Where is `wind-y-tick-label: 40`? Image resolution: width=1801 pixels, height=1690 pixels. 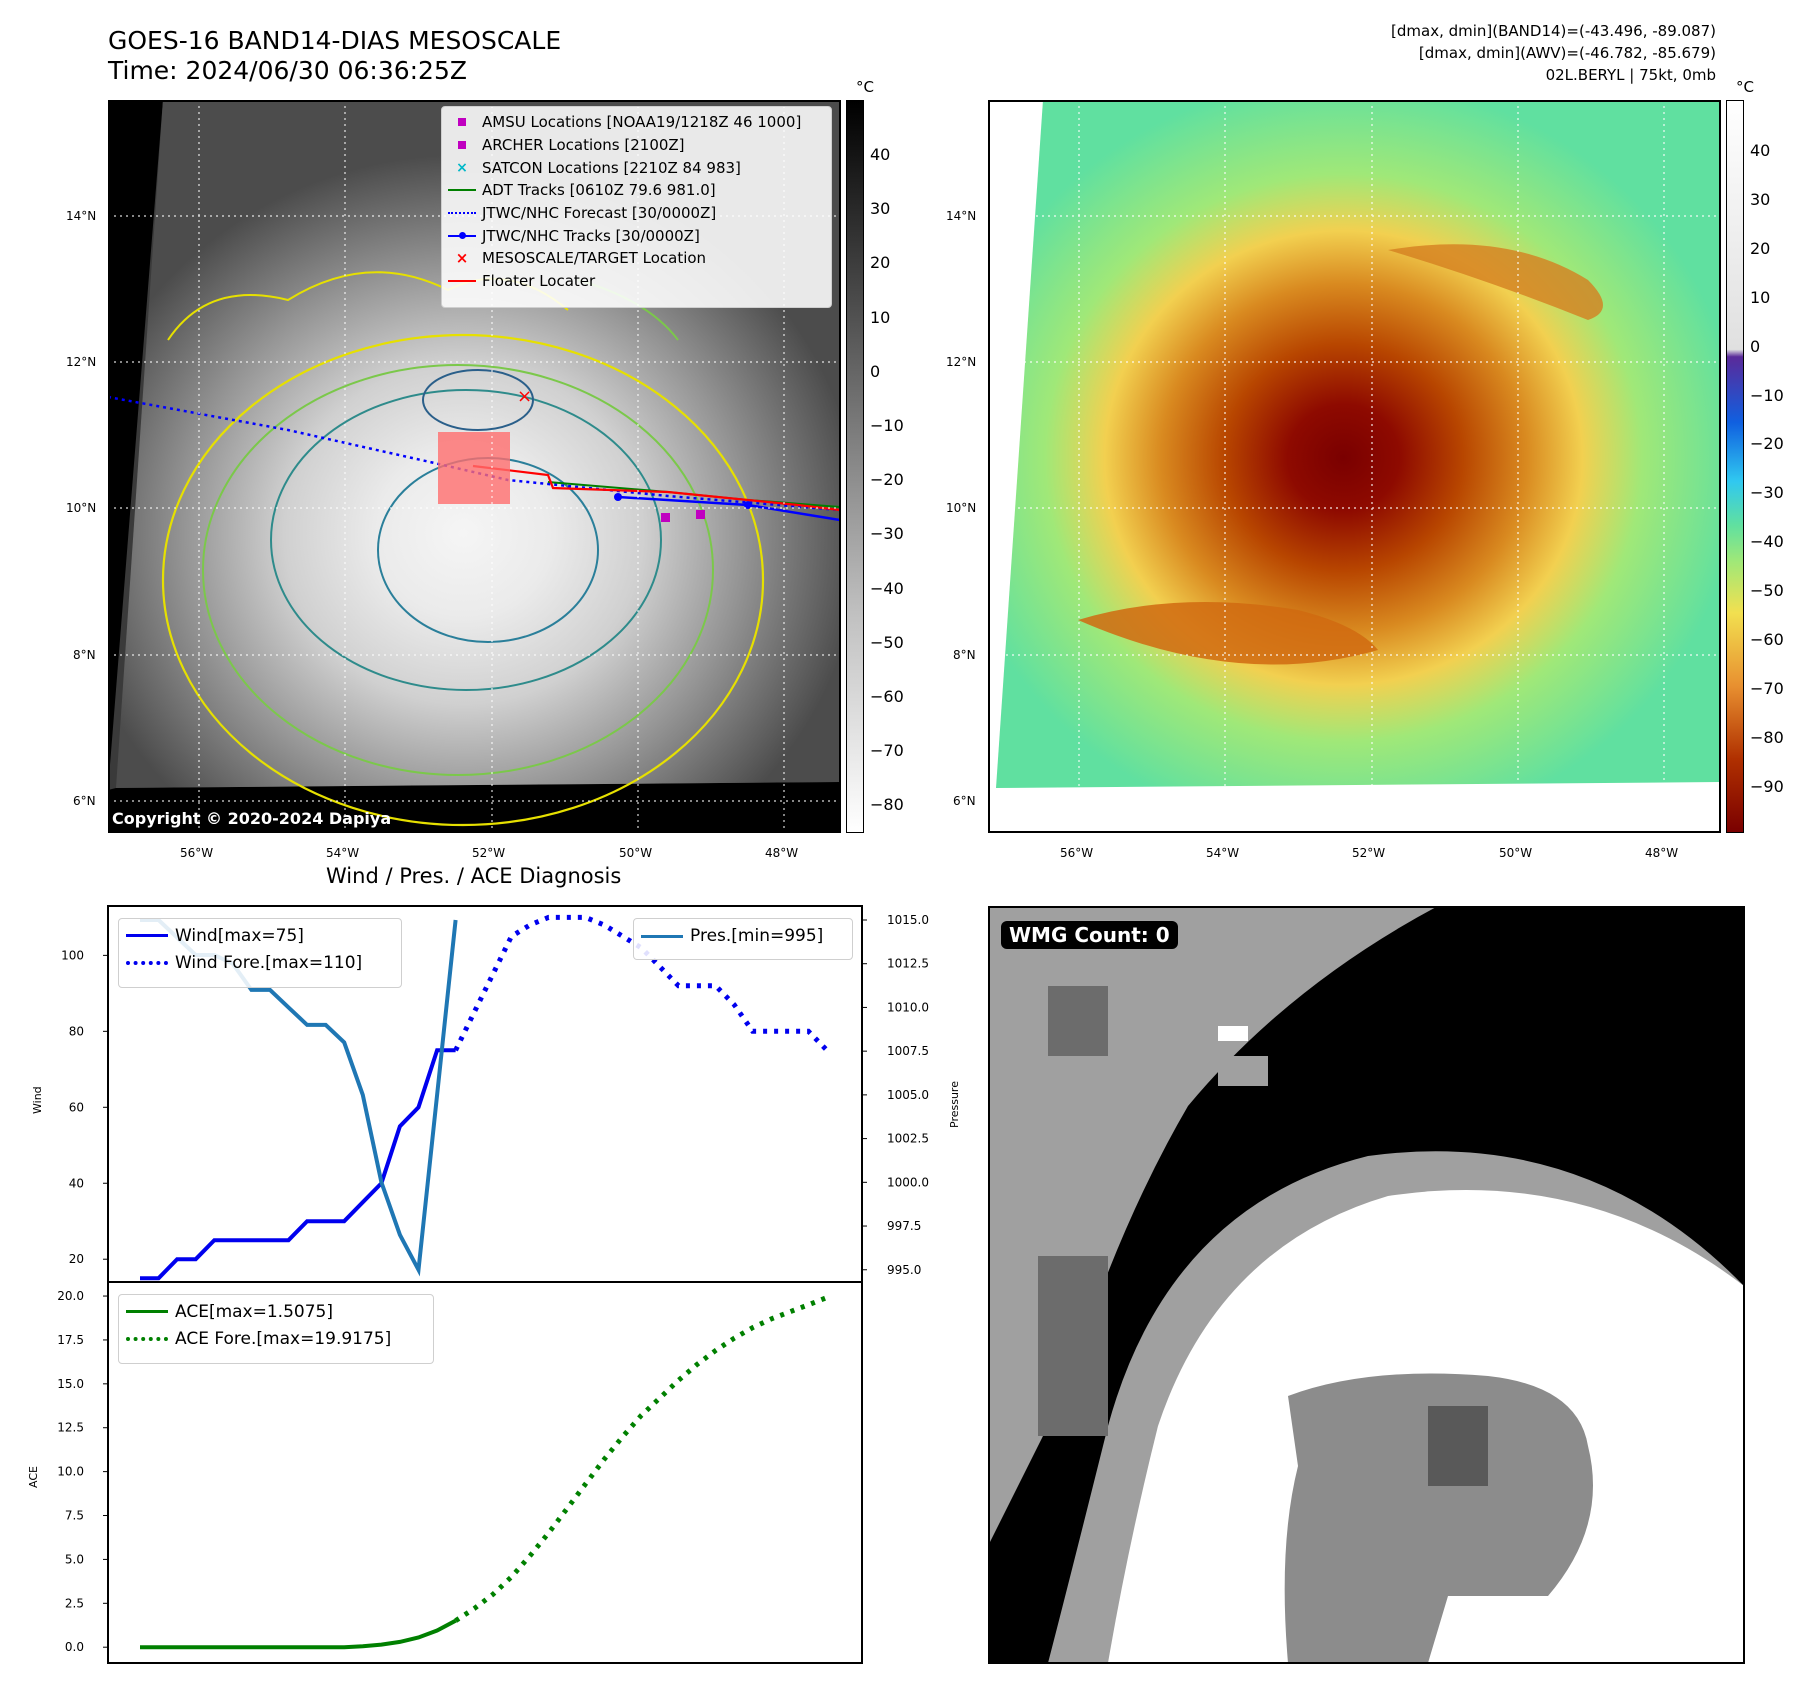 wind-y-tick-label: 40 is located at coordinates (76, 1183).